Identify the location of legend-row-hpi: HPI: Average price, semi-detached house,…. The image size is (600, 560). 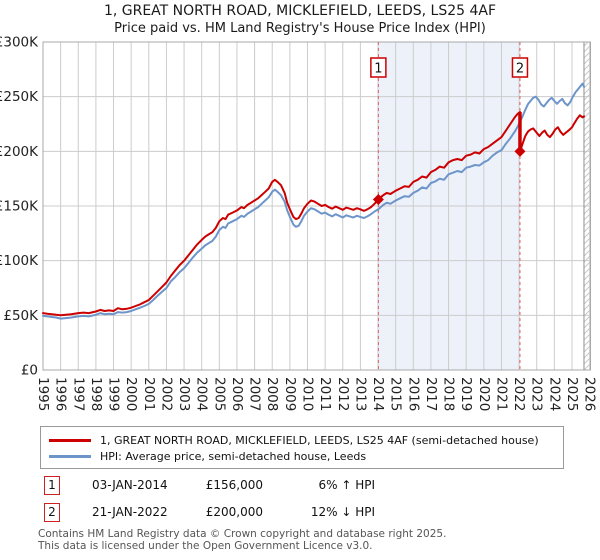
(306, 456).